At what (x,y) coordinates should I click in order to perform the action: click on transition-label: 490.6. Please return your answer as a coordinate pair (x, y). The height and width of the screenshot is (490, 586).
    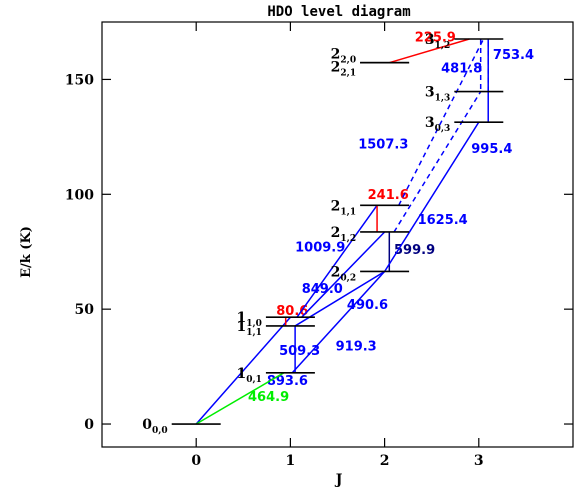
    Looking at the image, I should click on (367, 305).